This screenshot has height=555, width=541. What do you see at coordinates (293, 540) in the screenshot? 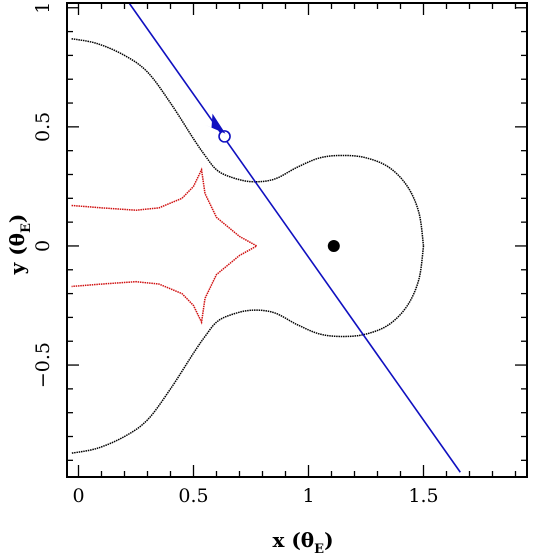
I see `x-axis-label-text: x (θ` at bounding box center [293, 540].